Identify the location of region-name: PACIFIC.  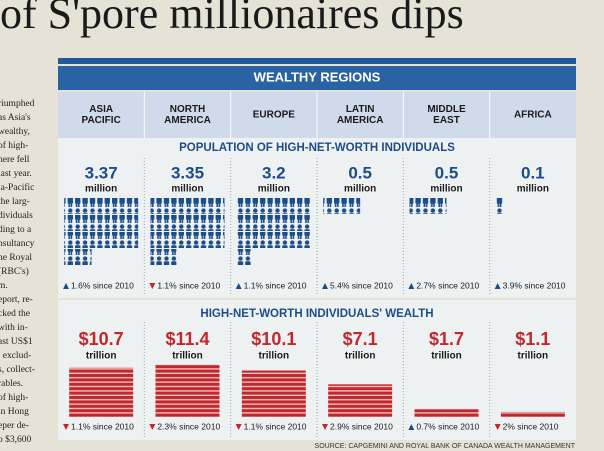
(101, 120).